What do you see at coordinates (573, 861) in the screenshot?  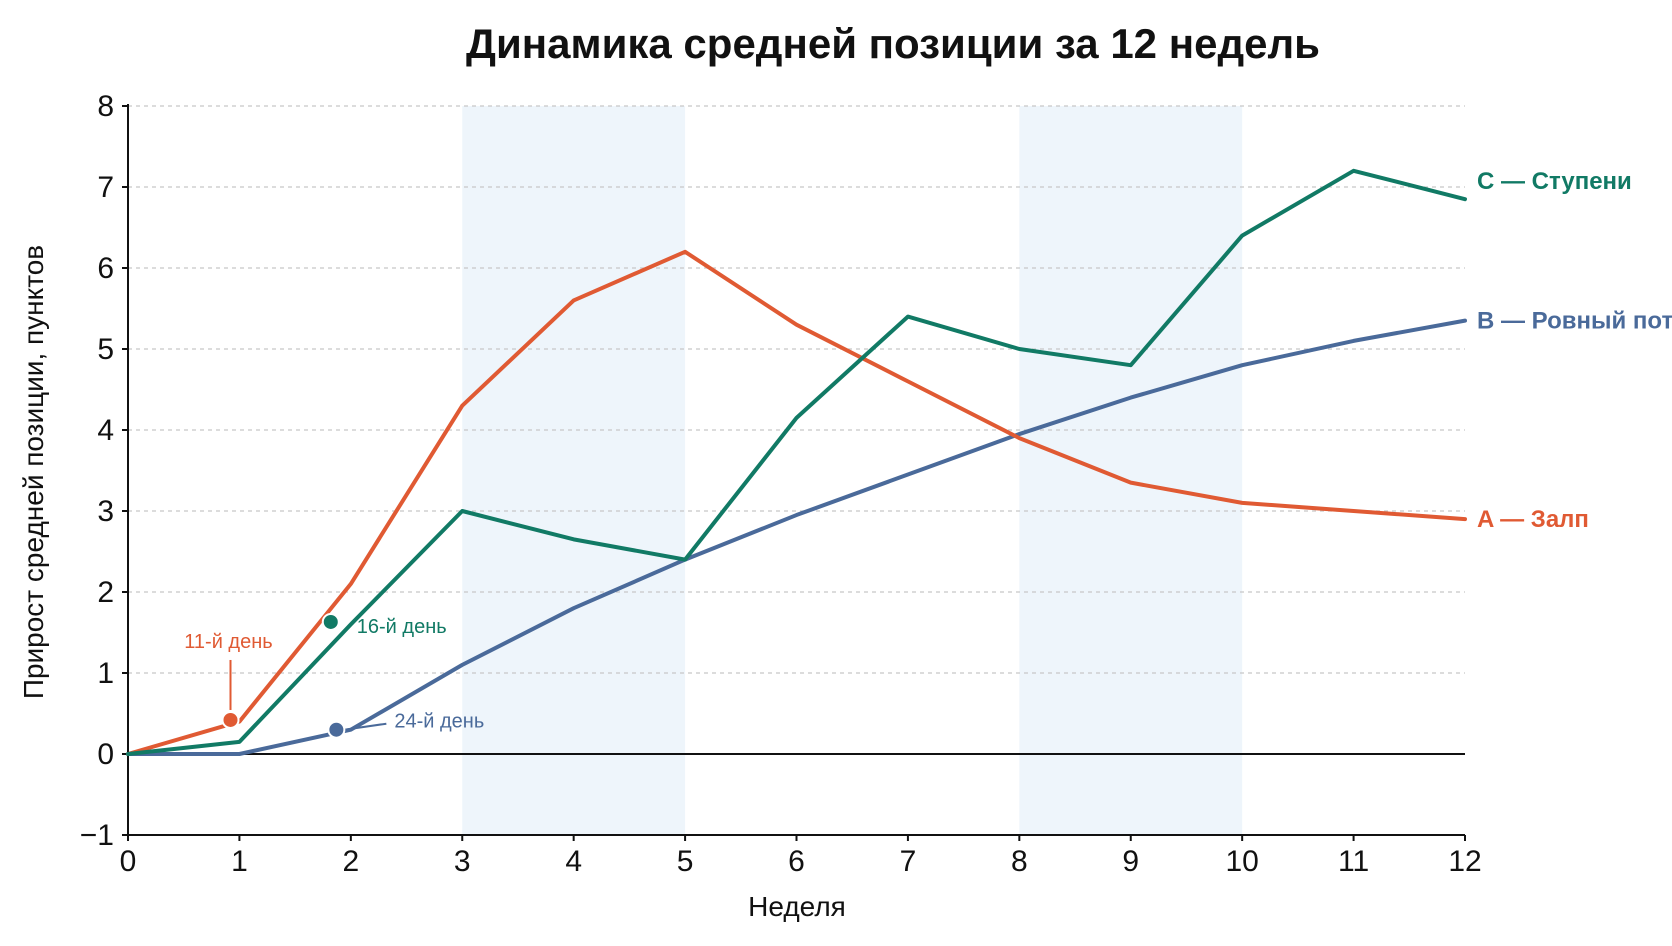 I see `x-tick-label: 4` at bounding box center [573, 861].